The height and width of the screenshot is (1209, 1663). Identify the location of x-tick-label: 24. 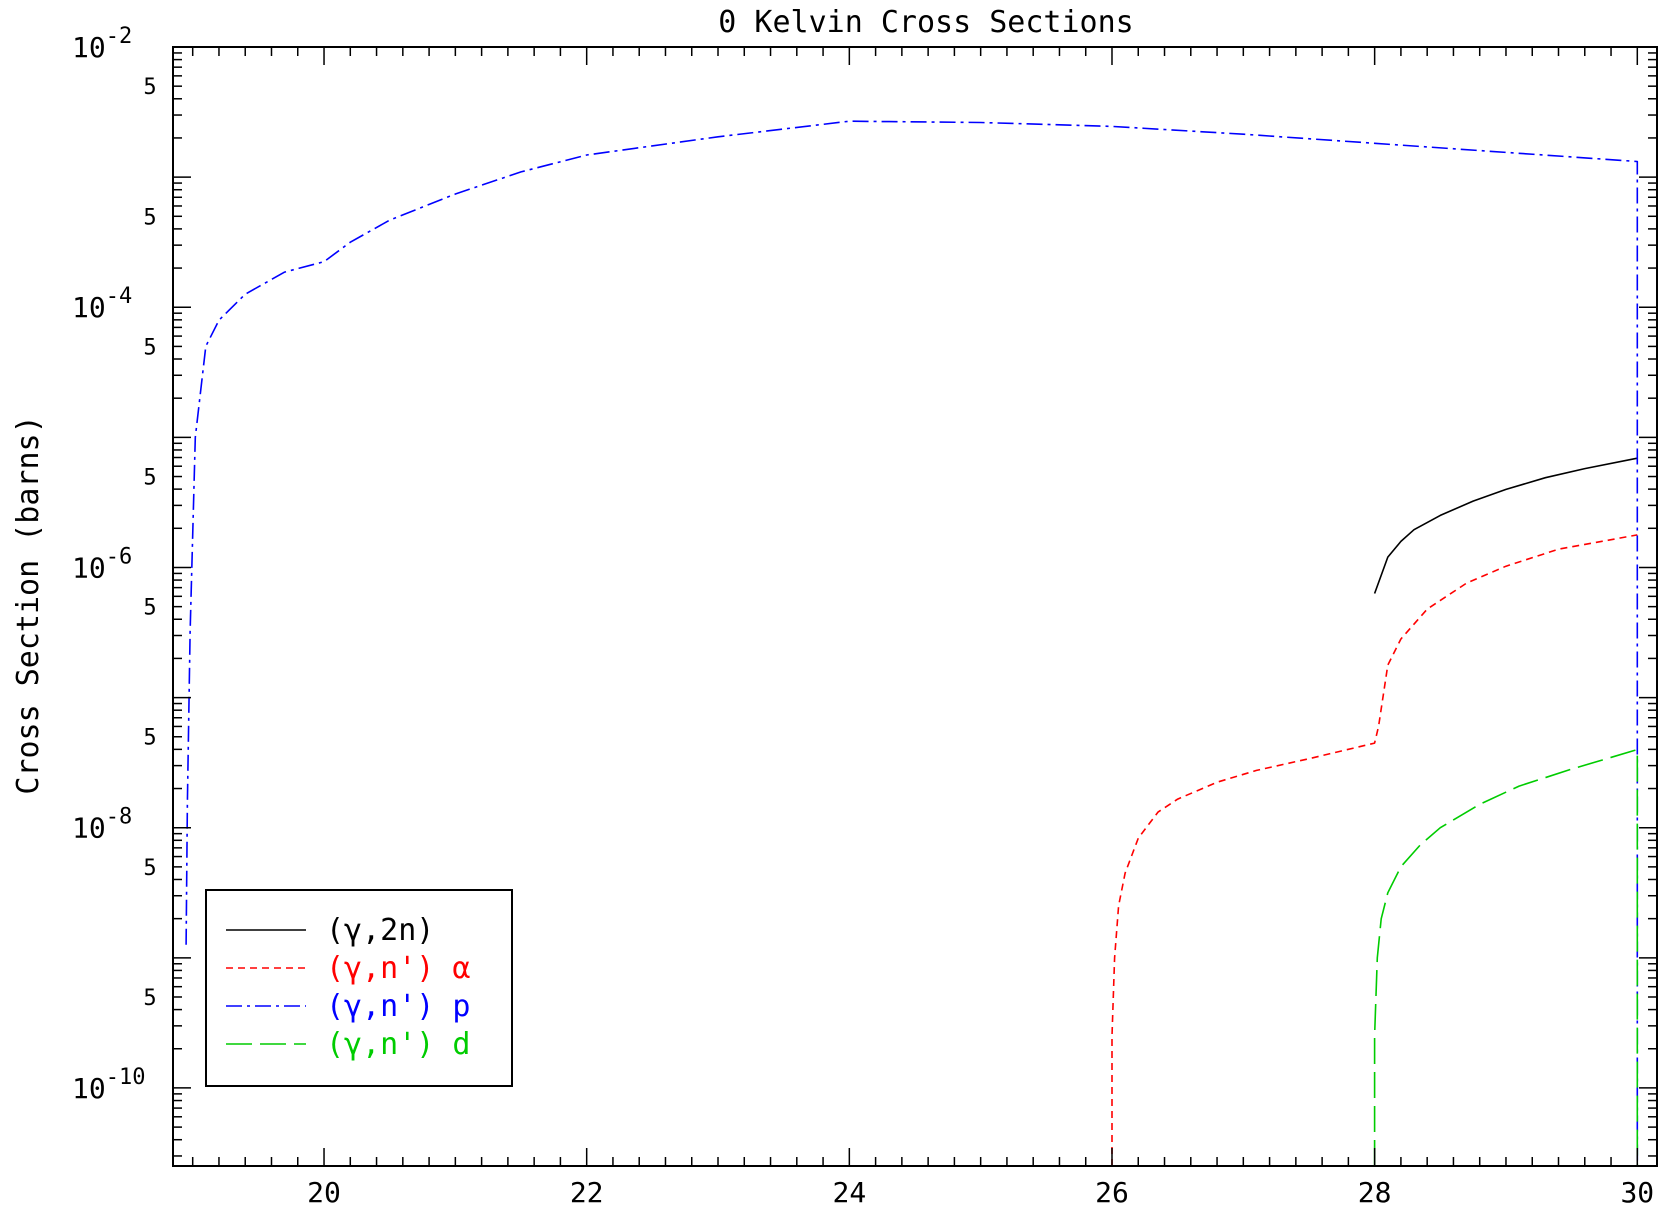
(849, 1192).